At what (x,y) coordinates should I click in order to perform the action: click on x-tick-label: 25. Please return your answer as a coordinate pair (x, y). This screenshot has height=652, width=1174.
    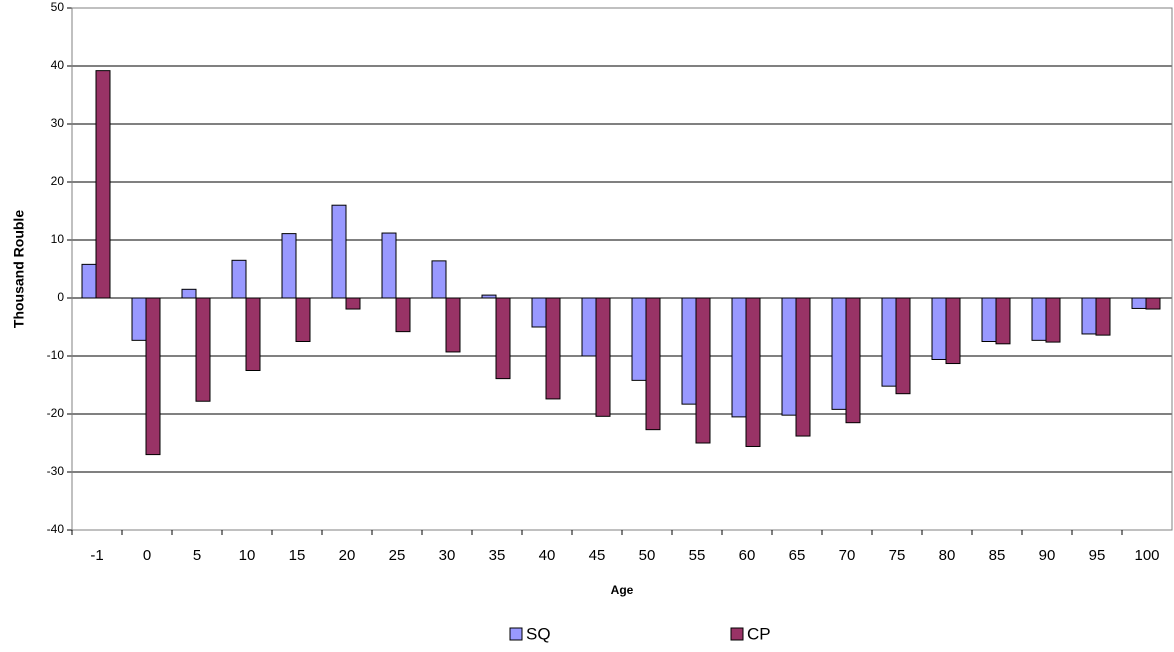
    Looking at the image, I should click on (397, 555).